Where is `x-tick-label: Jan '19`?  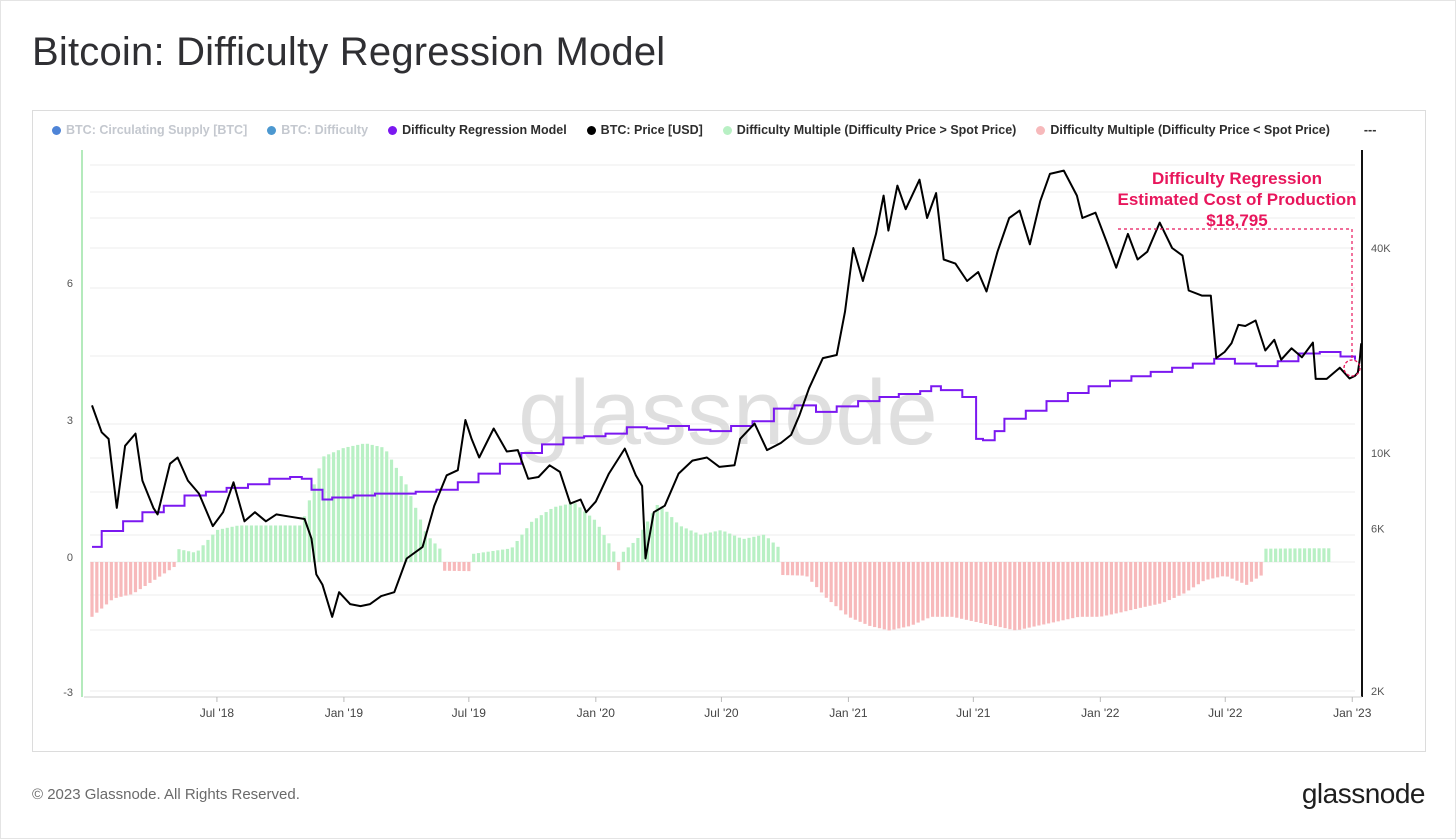 x-tick-label: Jan '19 is located at coordinates (344, 713).